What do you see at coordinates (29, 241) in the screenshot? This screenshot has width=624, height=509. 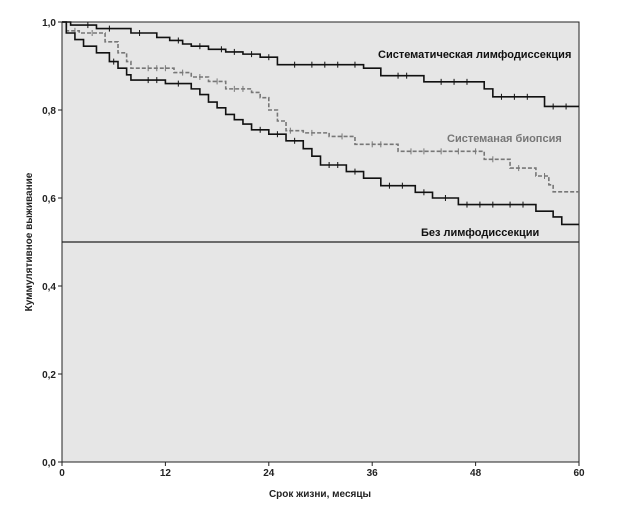 I see `y-axis-title: Куммулятивное выживание` at bounding box center [29, 241].